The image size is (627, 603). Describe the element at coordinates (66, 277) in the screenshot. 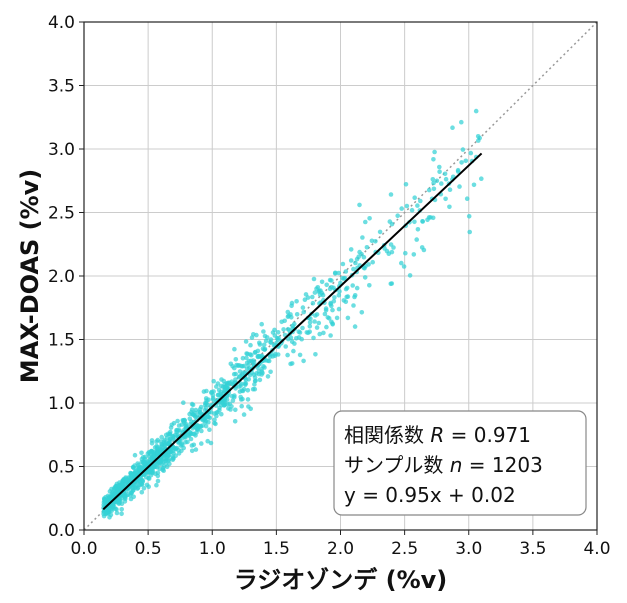

I see `y-tick-labels: 0.0 0.5 1.0 1.5 2.0 2.5 3.0 3.5 4.0` at that location.